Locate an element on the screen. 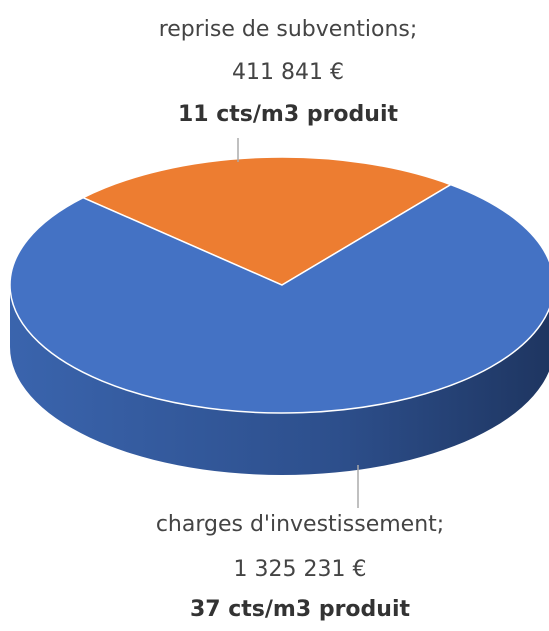 Image resolution: width=549 pixels, height=631 pixels. unit-label: 37 cts/m3 produit is located at coordinates (300, 609).